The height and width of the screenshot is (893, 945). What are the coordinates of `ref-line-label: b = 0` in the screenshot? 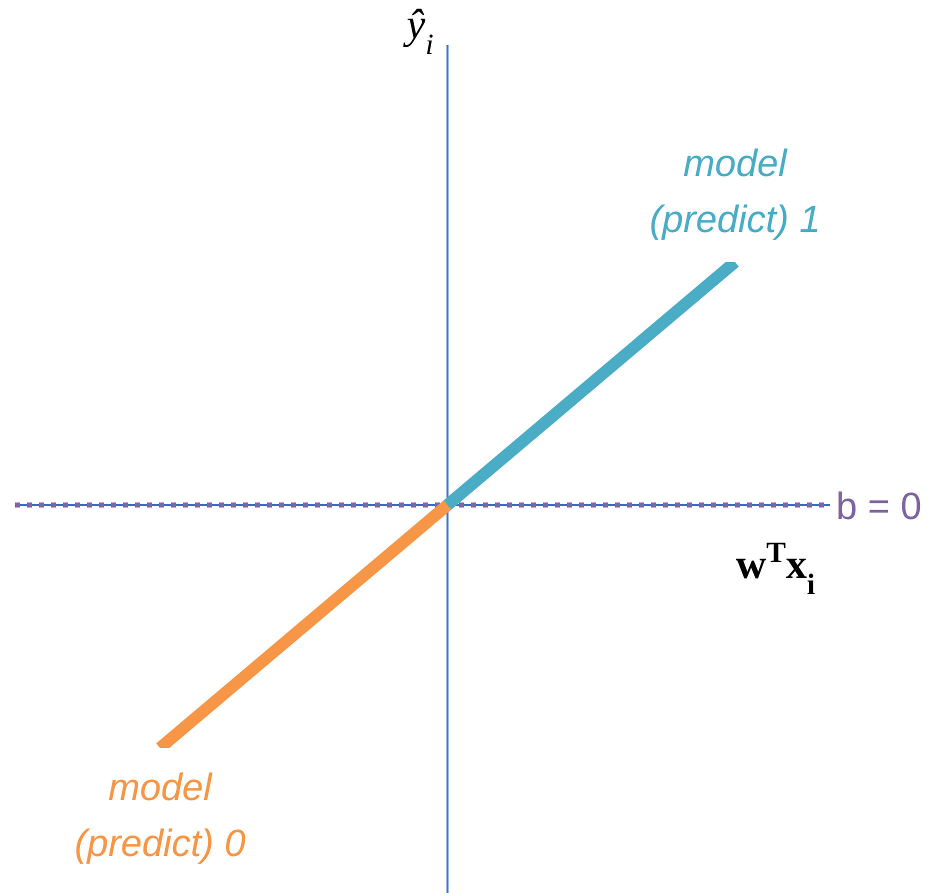 It's located at (879, 507).